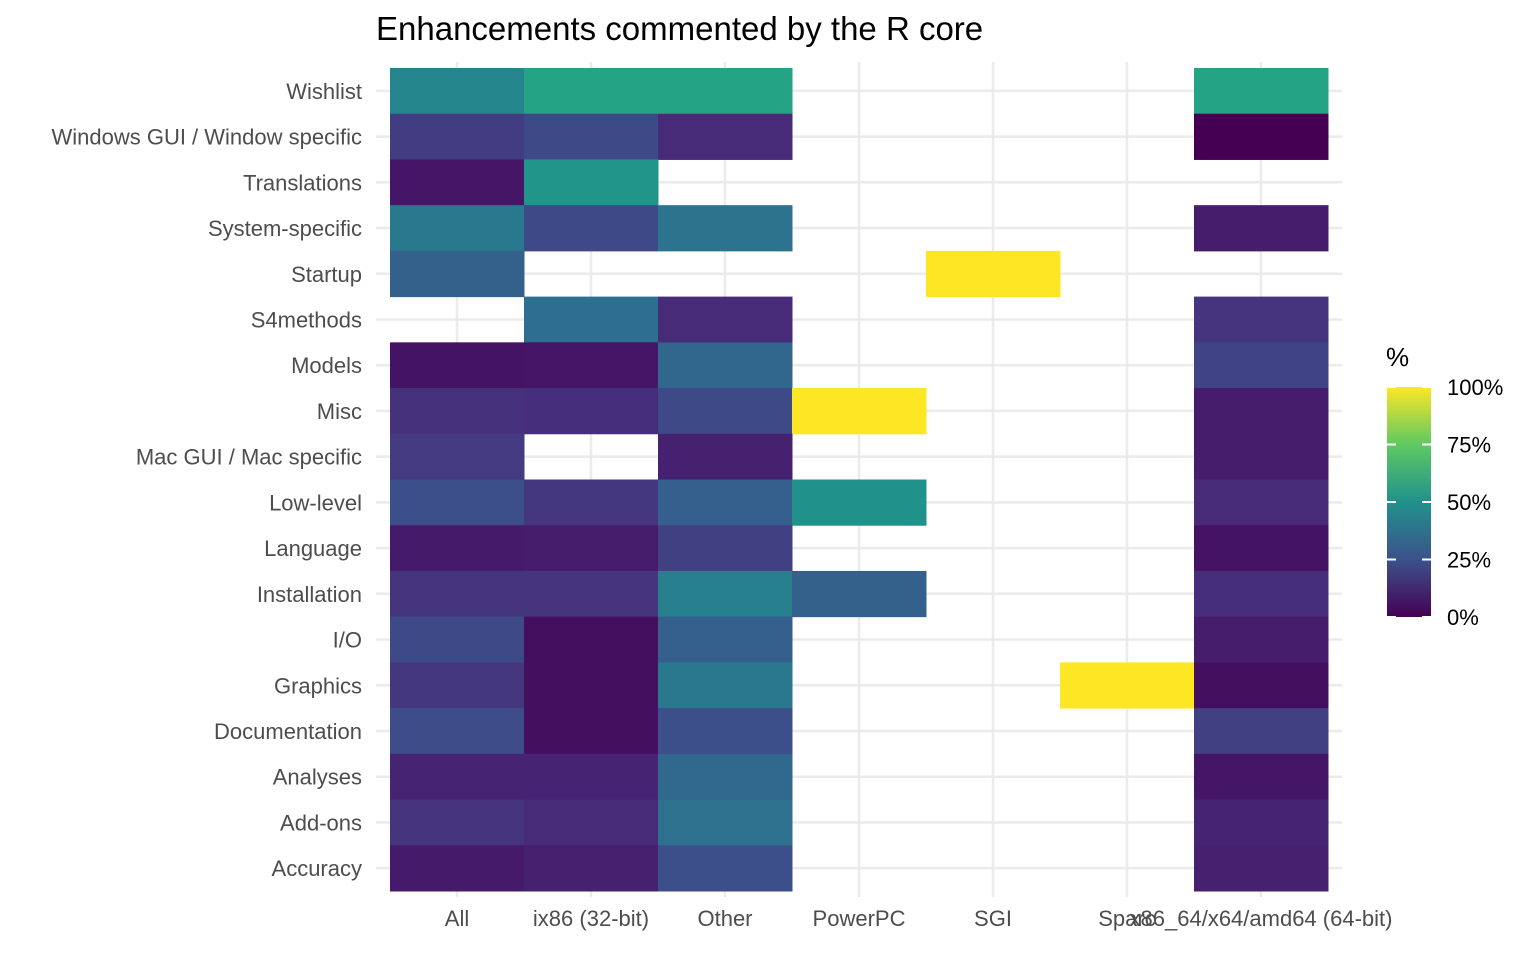 The width and height of the screenshot is (1536, 960). I want to click on y-tick-label: I/O, so click(347, 640).